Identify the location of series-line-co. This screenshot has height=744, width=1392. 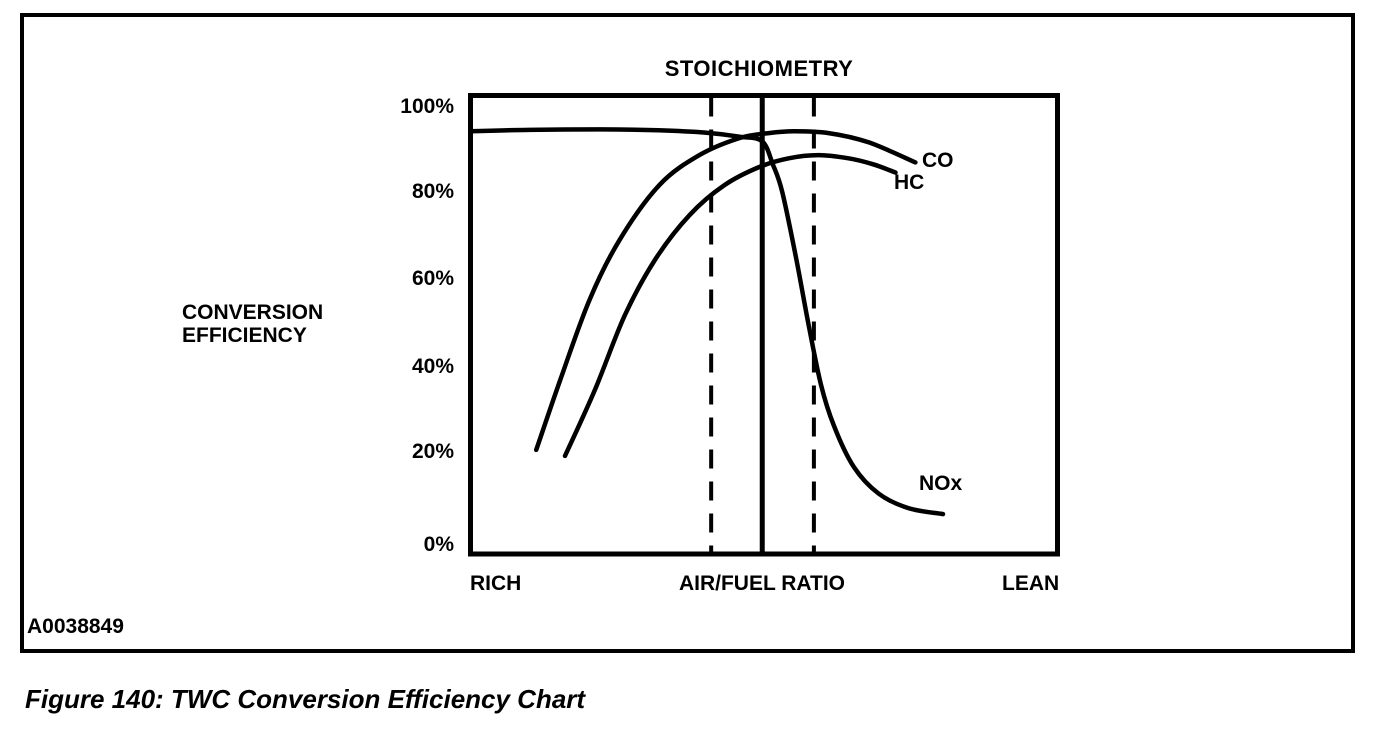
(725, 291).